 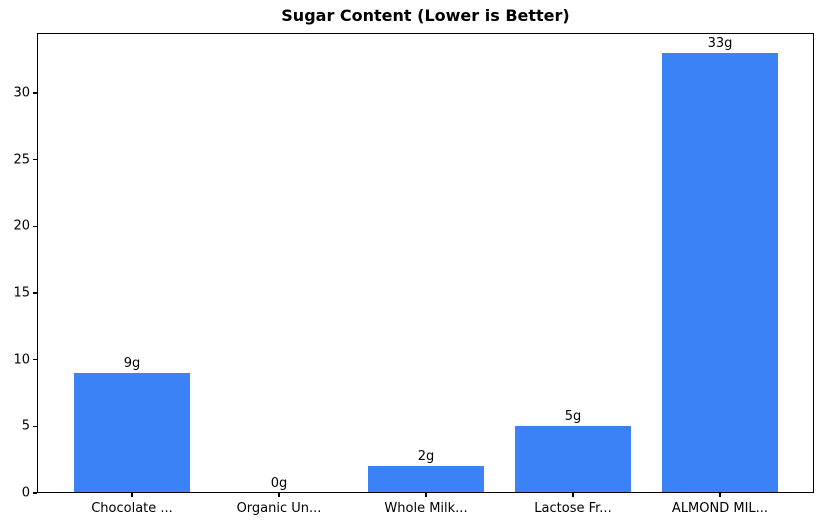 I want to click on bar-value-label-4: 33g, so click(x=720, y=43).